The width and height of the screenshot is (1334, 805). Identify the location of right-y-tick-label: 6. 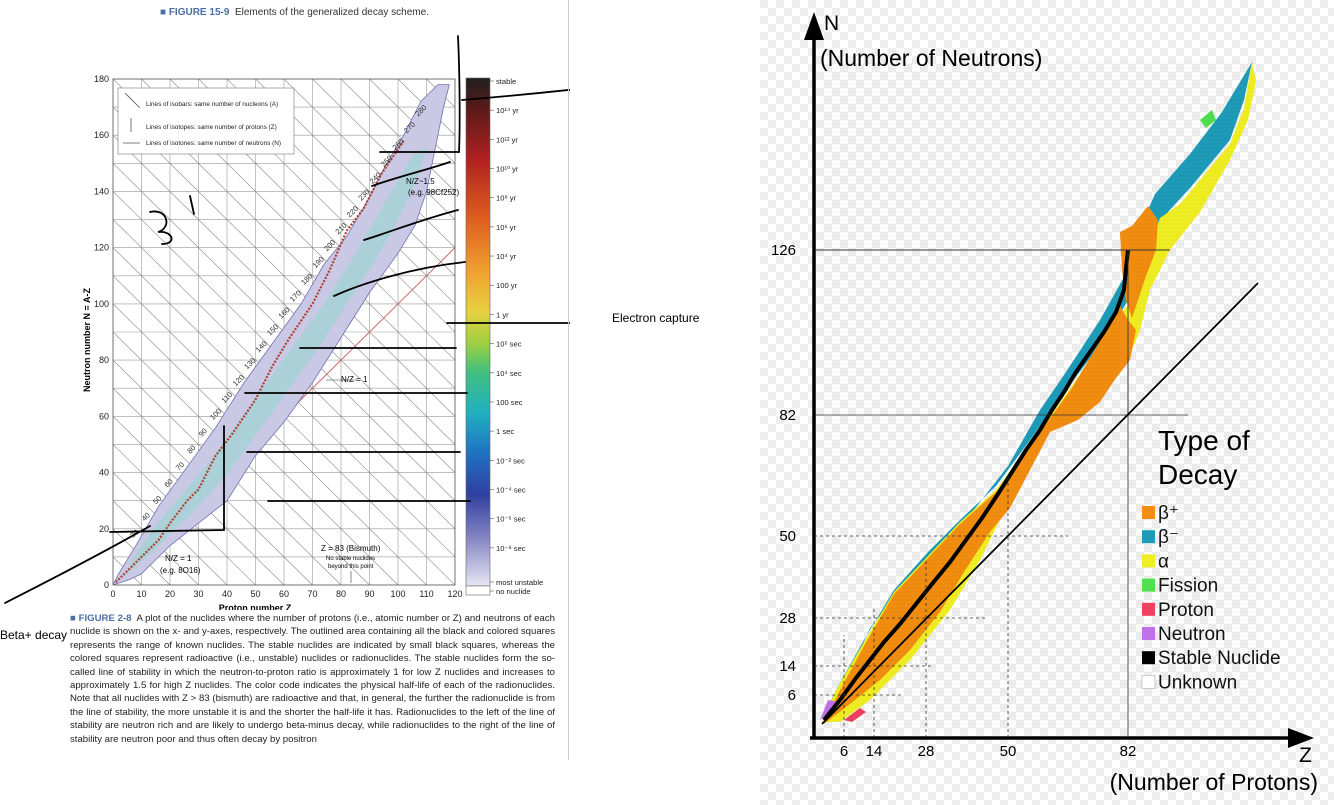
(792, 695).